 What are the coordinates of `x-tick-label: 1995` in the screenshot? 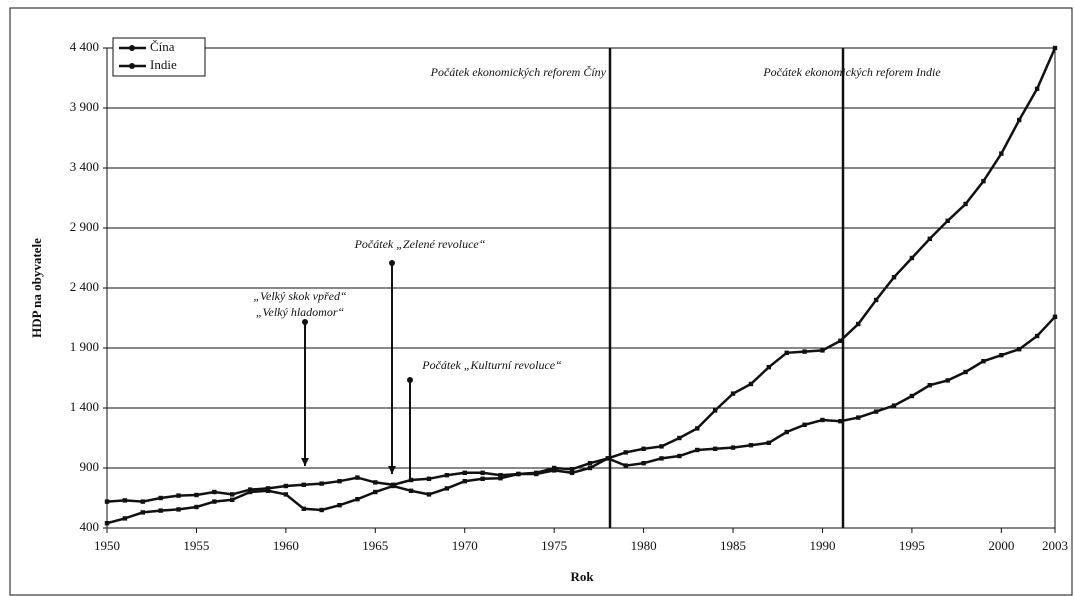 It's located at (912, 545).